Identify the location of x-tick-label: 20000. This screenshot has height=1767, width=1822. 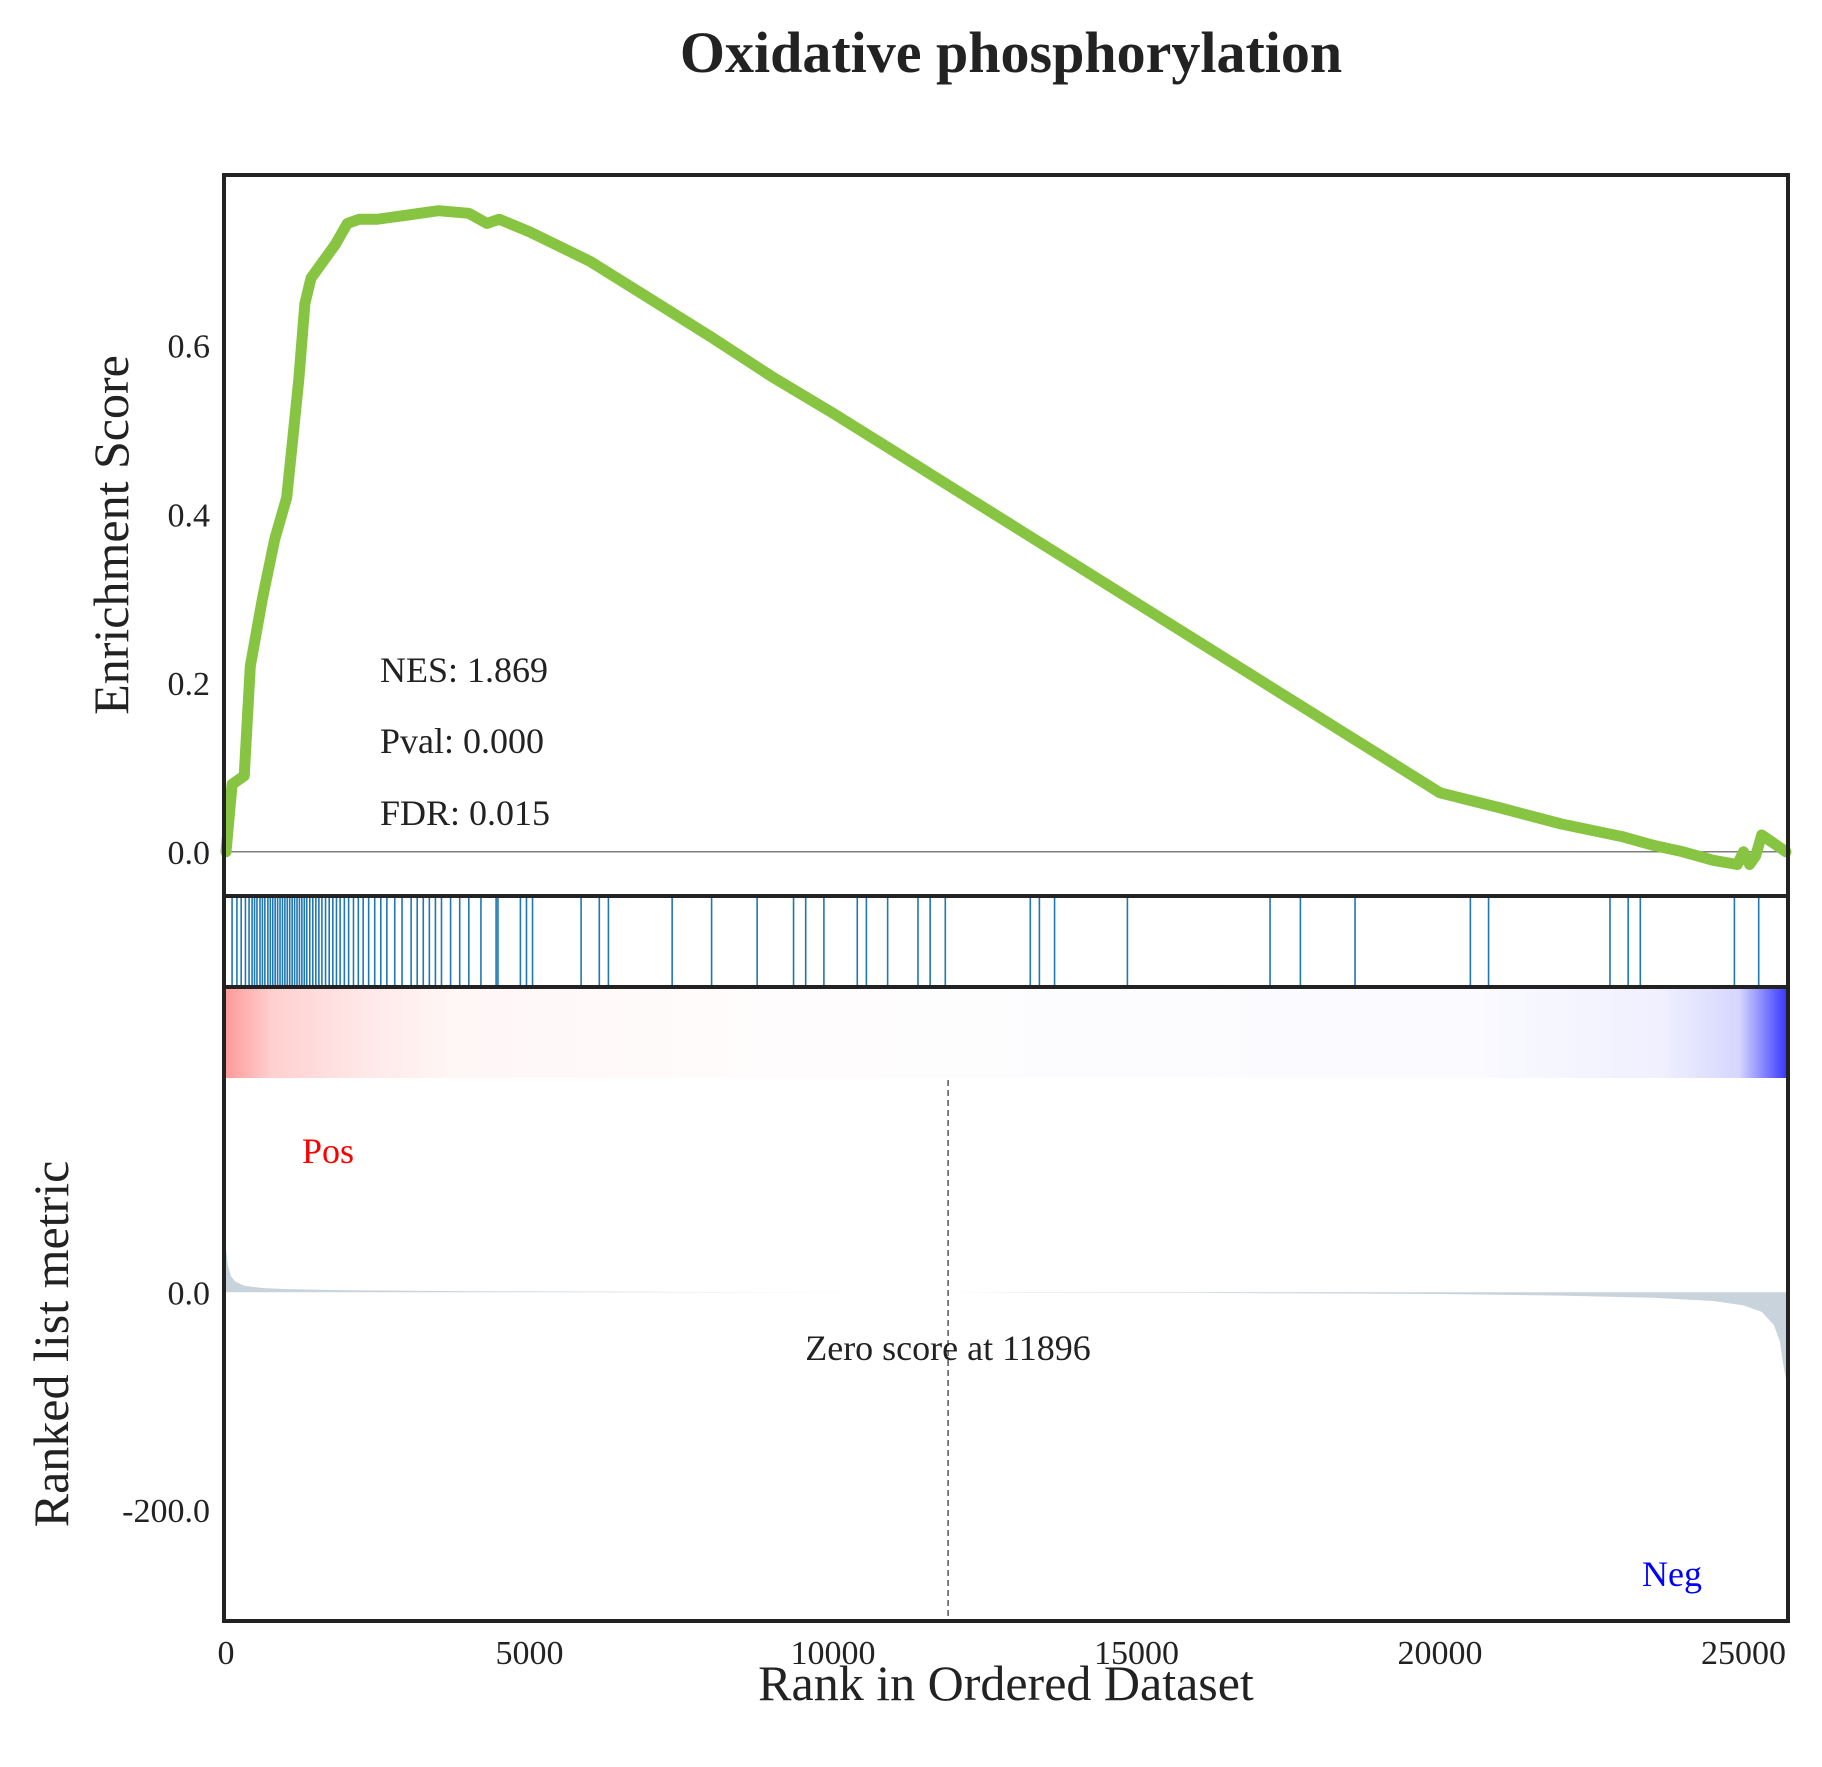
(1440, 1653).